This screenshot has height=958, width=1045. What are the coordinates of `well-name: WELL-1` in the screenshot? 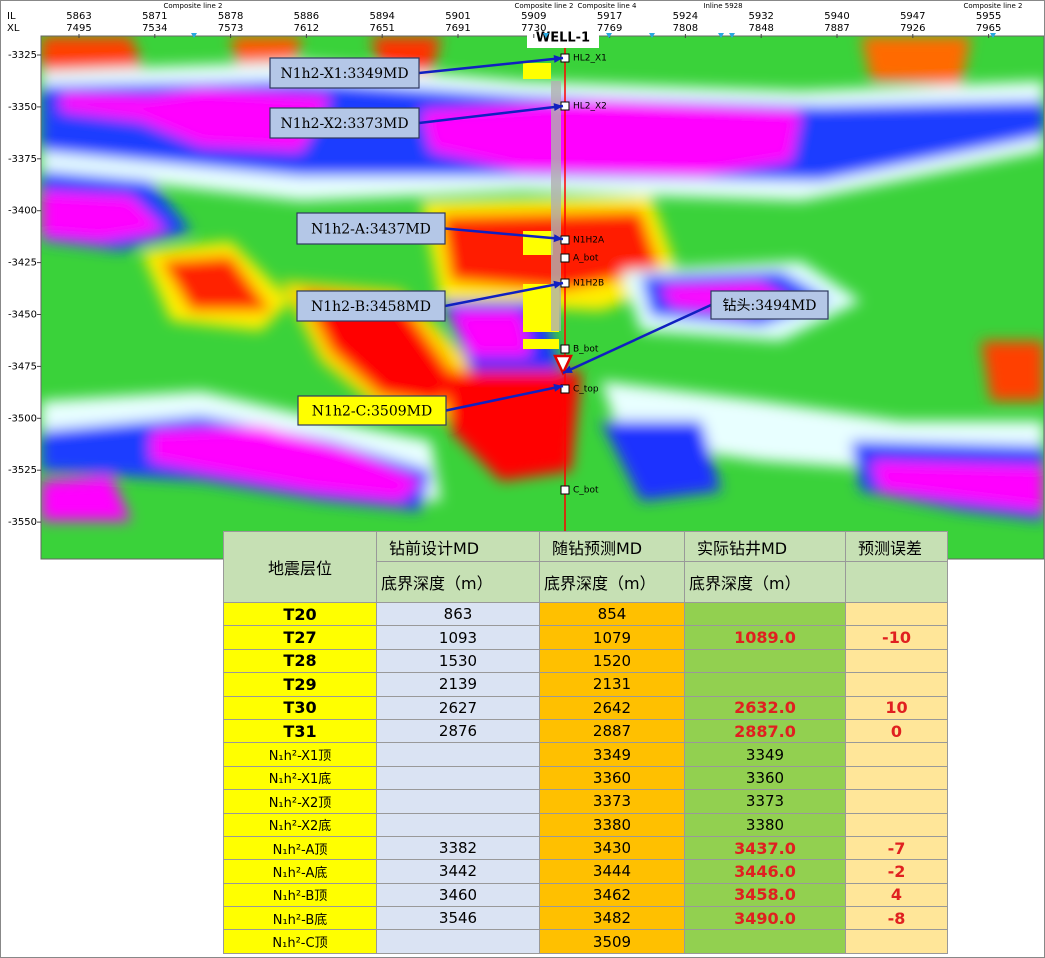 It's located at (563, 38).